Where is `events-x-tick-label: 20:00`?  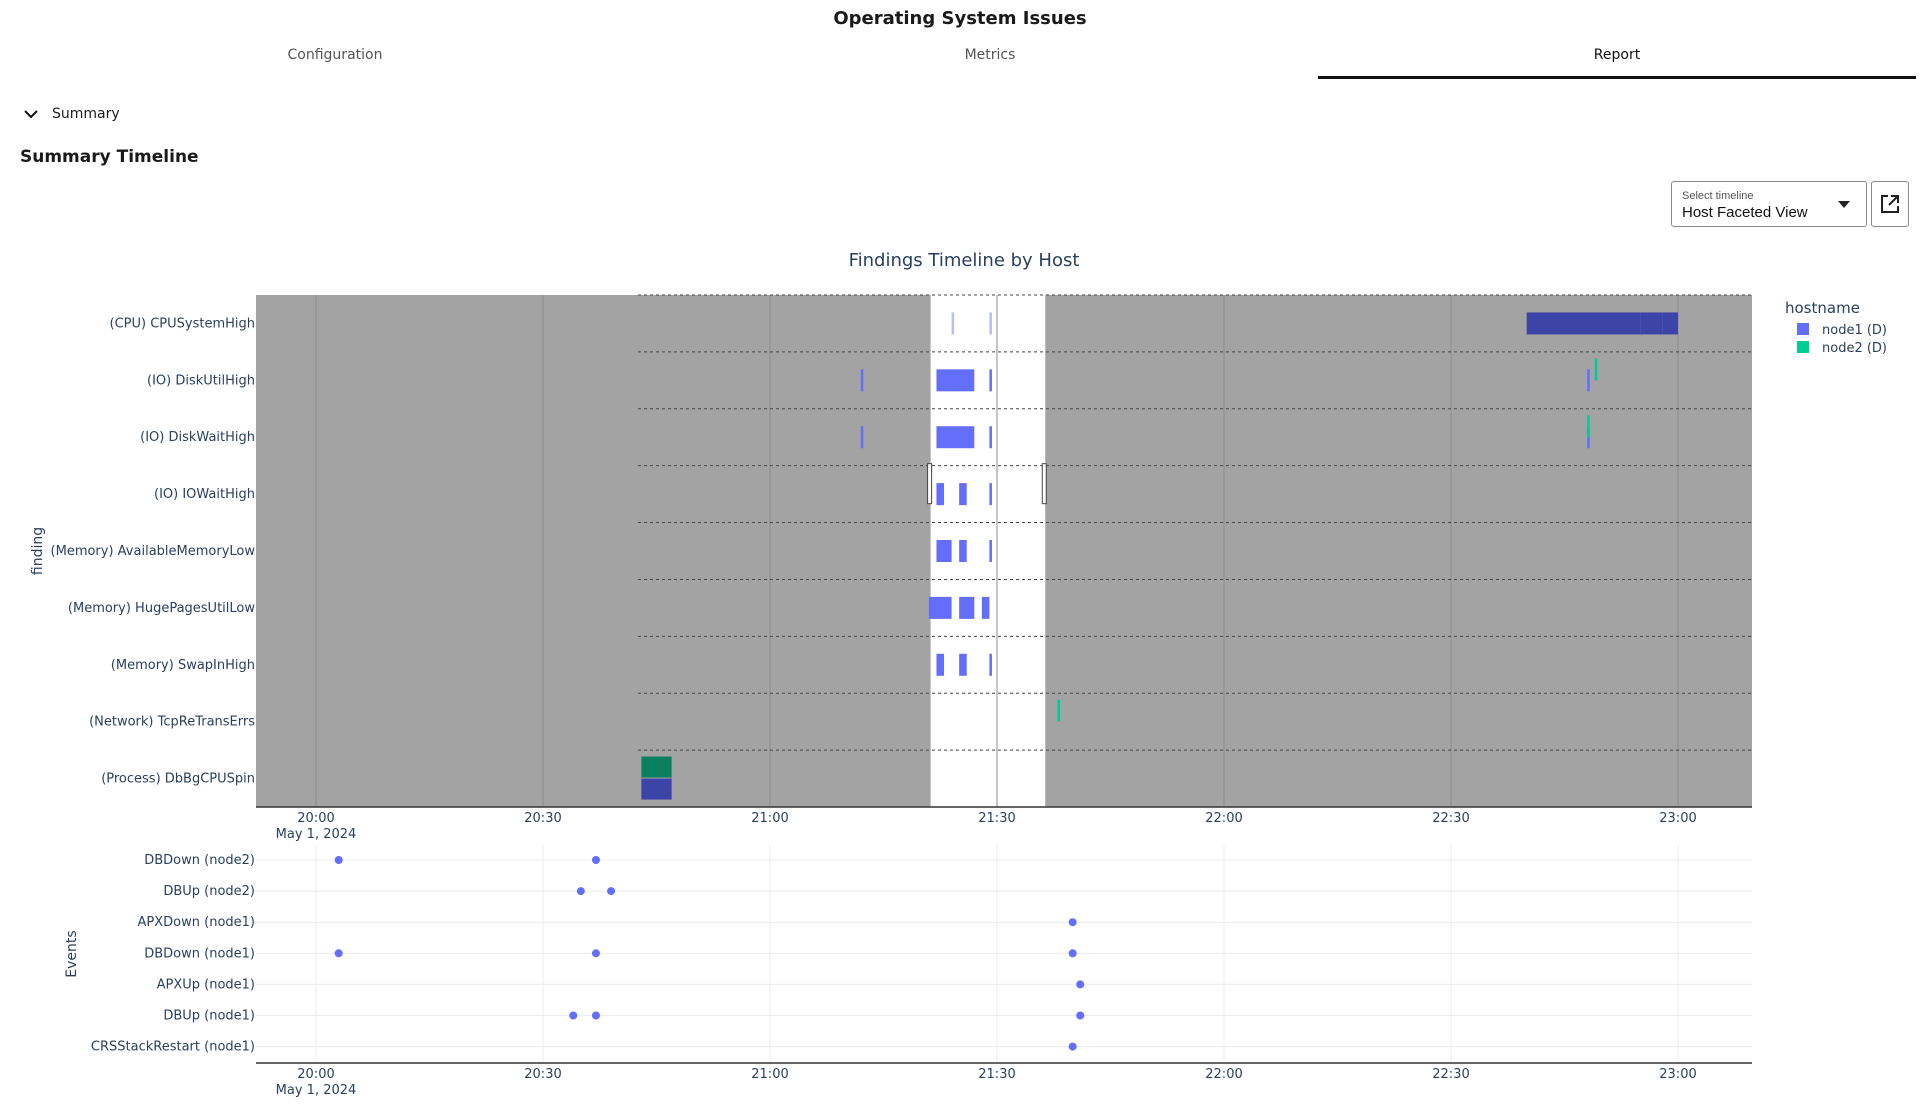
events-x-tick-label: 20:00 is located at coordinates (315, 1074).